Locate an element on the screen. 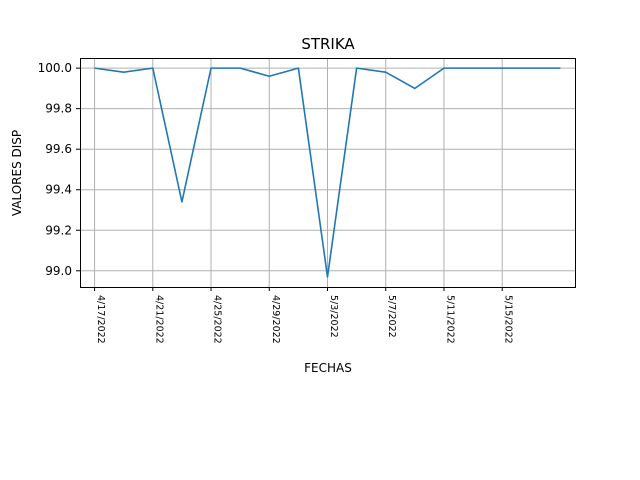  y-tick-label: 100.0 is located at coordinates (55, 68).